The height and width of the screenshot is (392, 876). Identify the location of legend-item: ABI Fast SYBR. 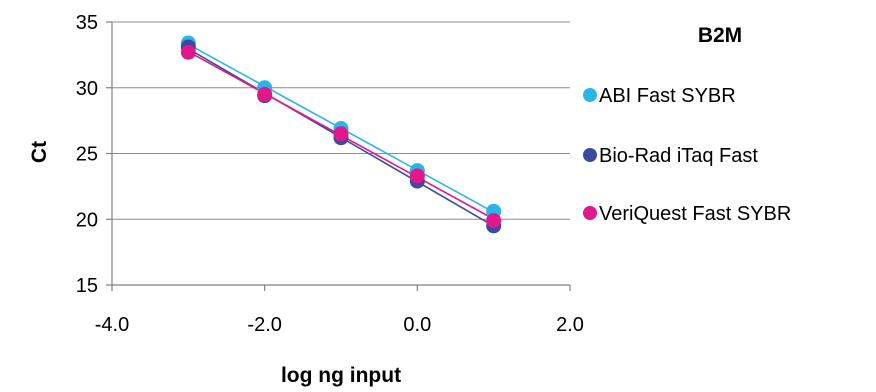
(659, 96).